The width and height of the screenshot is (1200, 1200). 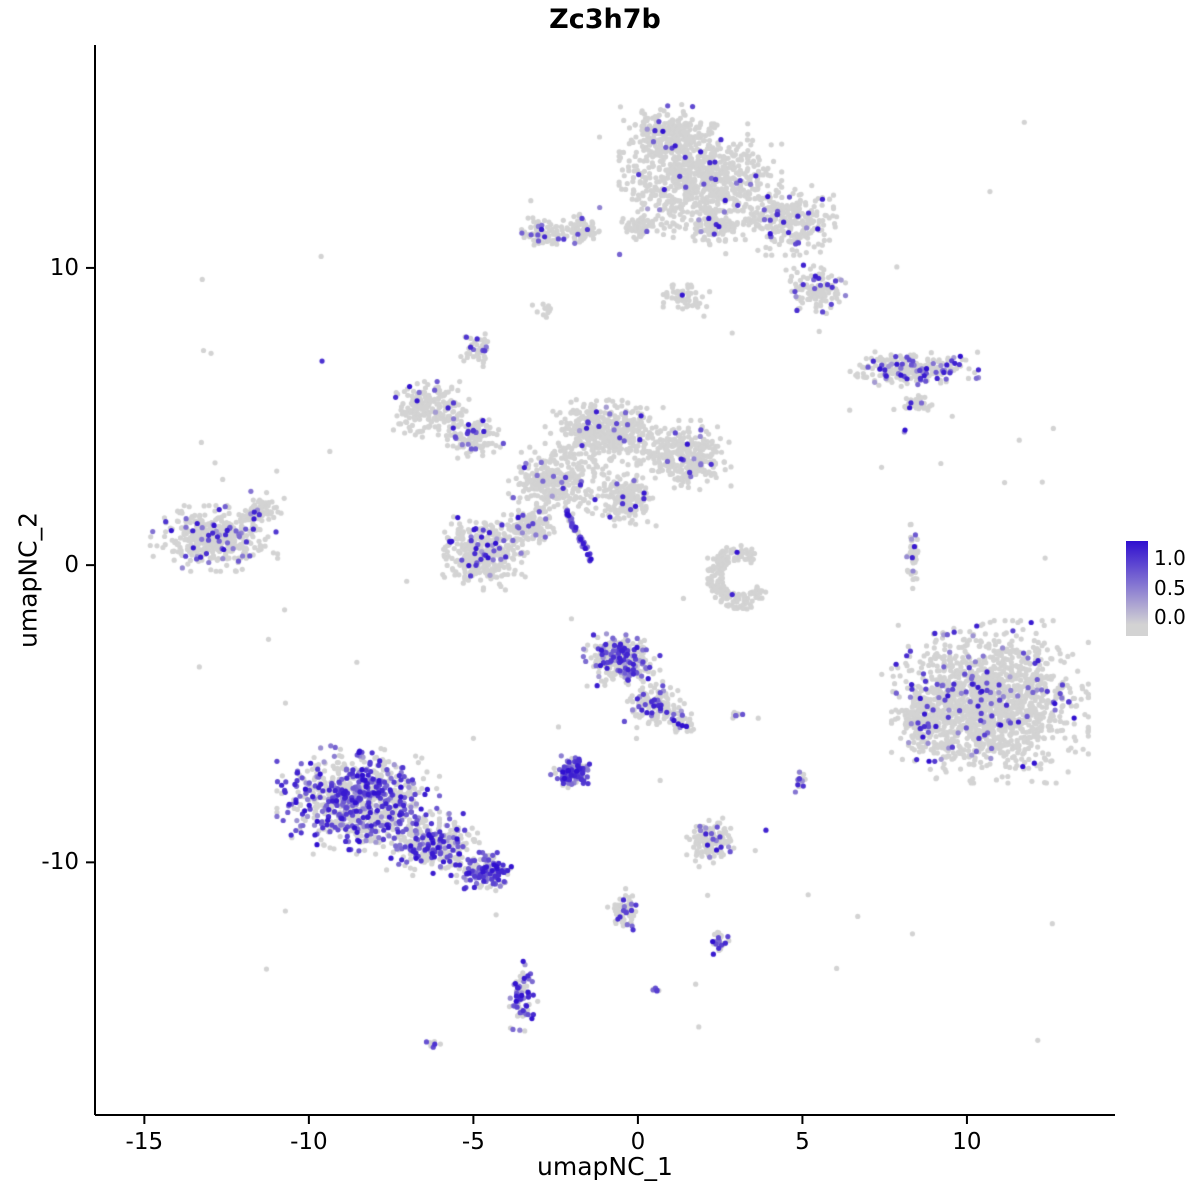 What do you see at coordinates (638, 1142) in the screenshot?
I see `x-tick-label: 0` at bounding box center [638, 1142].